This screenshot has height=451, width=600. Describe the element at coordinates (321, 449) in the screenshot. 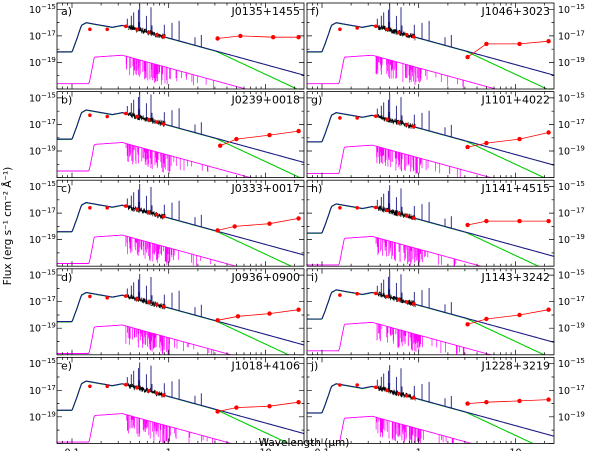

I see `x-tick-label: 0.1` at that location.